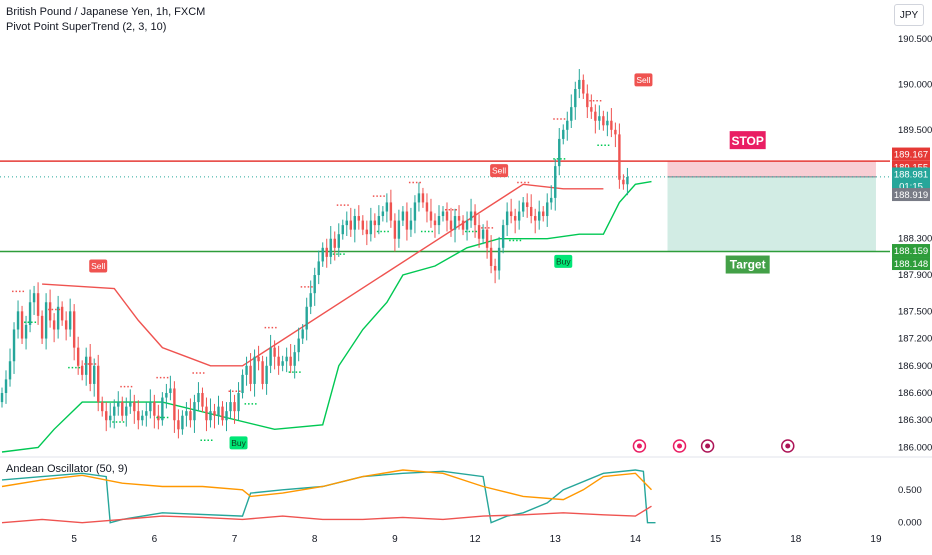 The height and width of the screenshot is (555, 932). Describe the element at coordinates (915, 239) in the screenshot. I see `price-tick-label: 188.300` at that location.